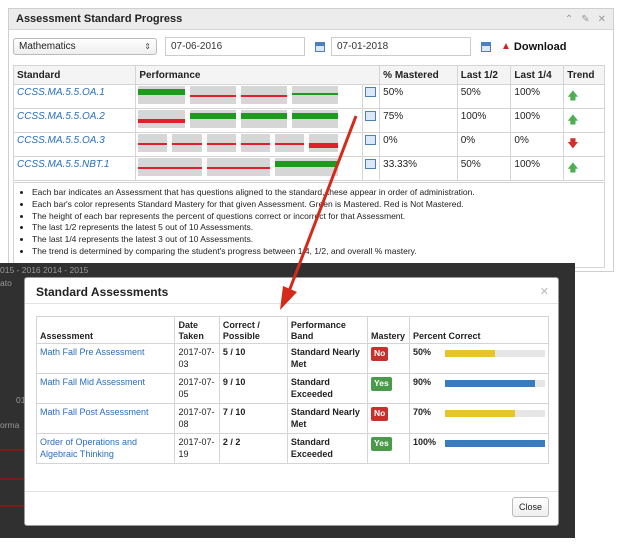 The width and height of the screenshot is (621, 544). What do you see at coordinates (418, 120) in the screenshot?
I see `mastered-cell: 75%` at bounding box center [418, 120].